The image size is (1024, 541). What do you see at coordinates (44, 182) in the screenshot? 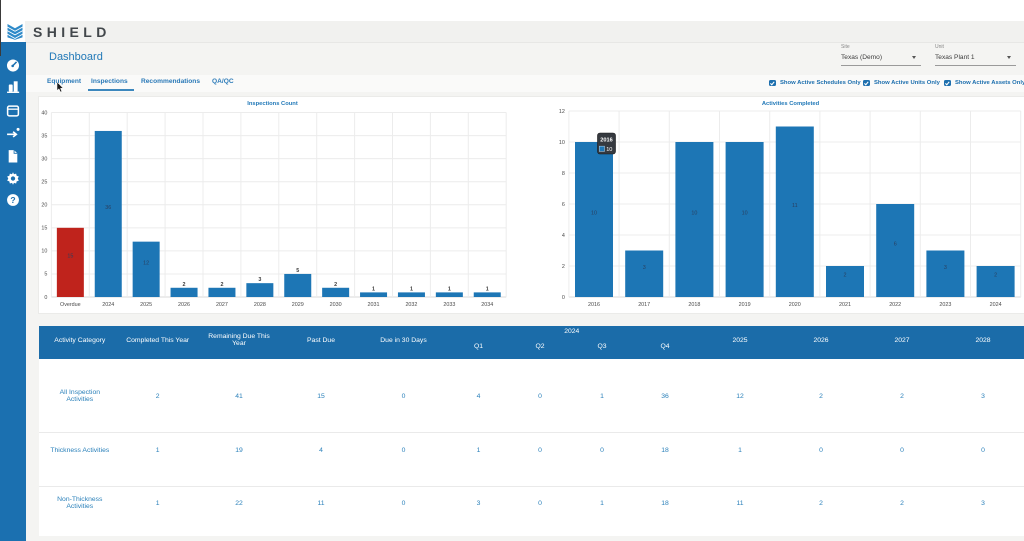
I see `svg-text: 25` at bounding box center [44, 182].